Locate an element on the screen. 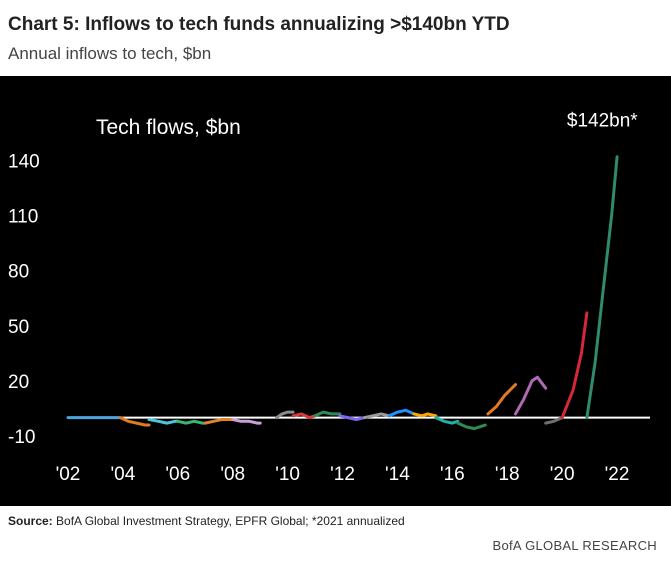 Image resolution: width=671 pixels, height=562 pixels. chart-subtitle: Annual inflows to tech, $bn is located at coordinates (110, 53).